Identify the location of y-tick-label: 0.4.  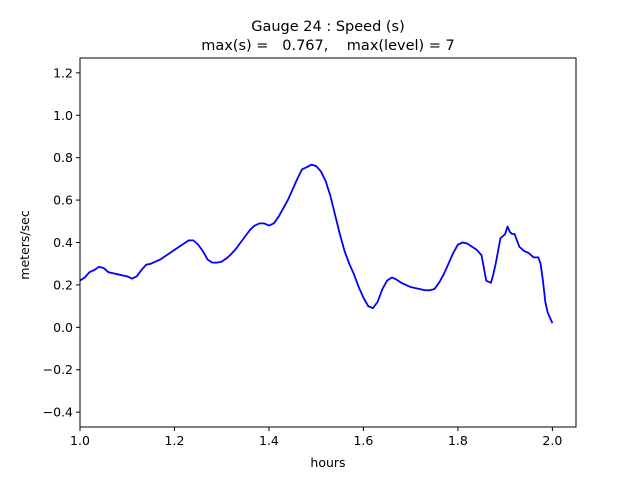
(63, 242).